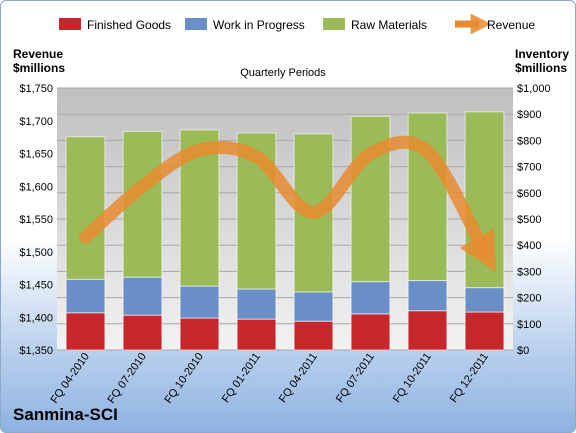  What do you see at coordinates (529, 194) in the screenshot?
I see `right-tick-label: $600` at bounding box center [529, 194].